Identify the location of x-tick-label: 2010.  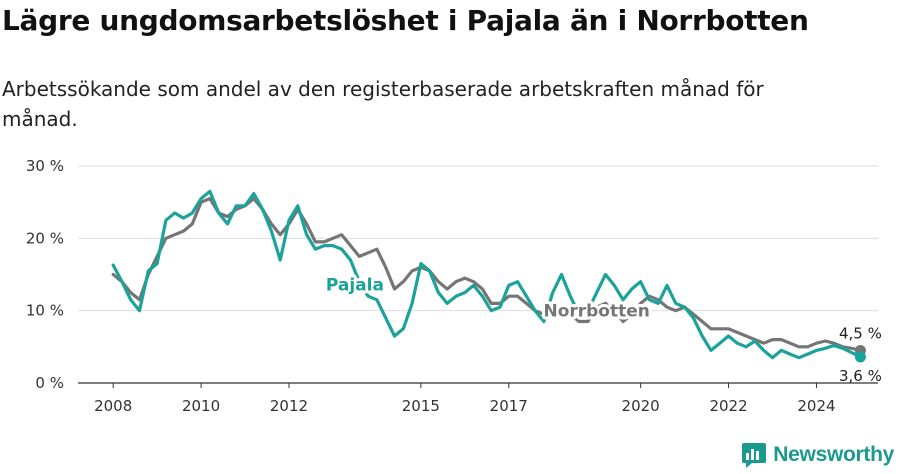
(201, 406).